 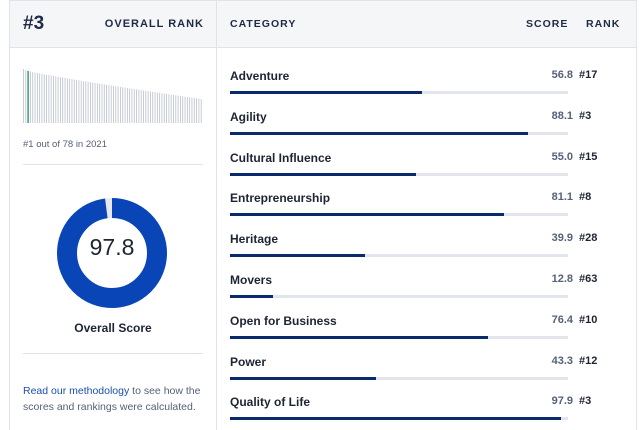 What do you see at coordinates (430, 152) in the screenshot?
I see `table-row: Cultural Influence 55.0 #15` at bounding box center [430, 152].